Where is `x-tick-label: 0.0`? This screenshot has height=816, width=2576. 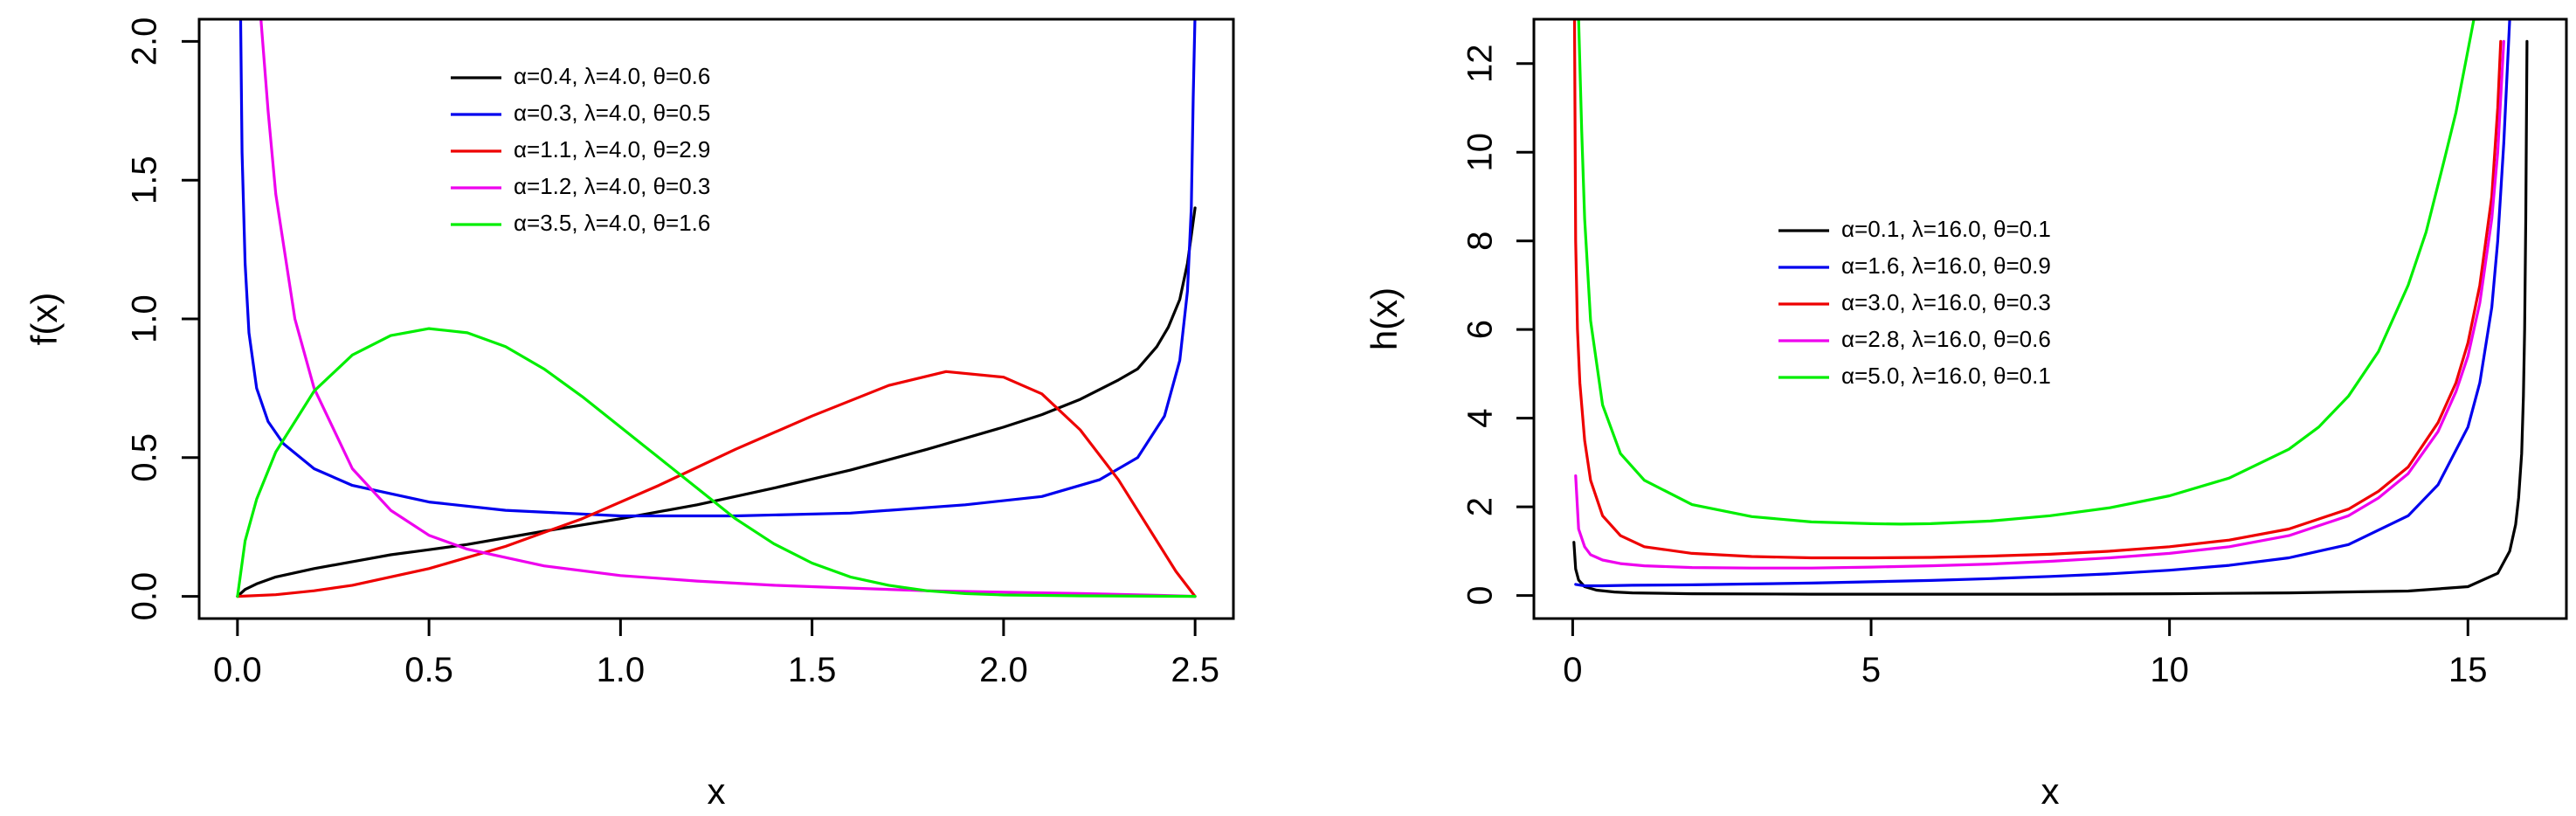 x-tick-label: 0.0 is located at coordinates (237, 670).